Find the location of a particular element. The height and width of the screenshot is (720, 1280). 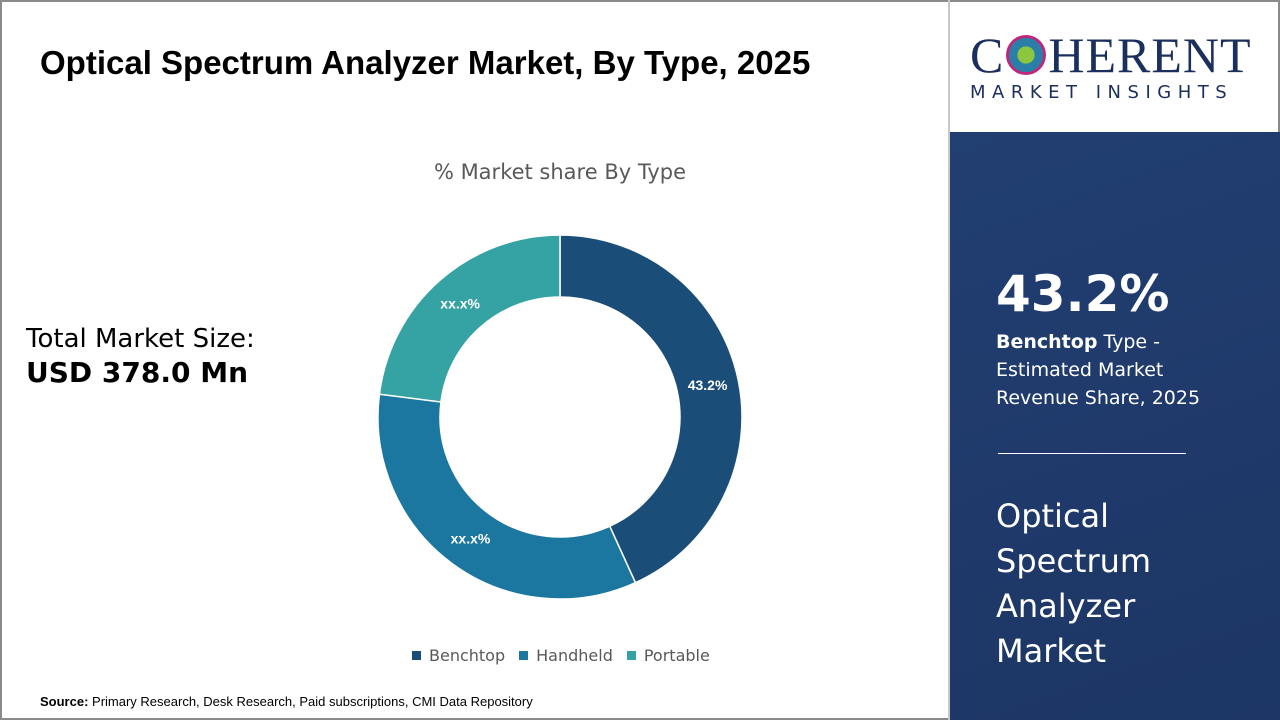

total-market-size: Total Market Size: USD 378.0 Mn is located at coordinates (140, 356).